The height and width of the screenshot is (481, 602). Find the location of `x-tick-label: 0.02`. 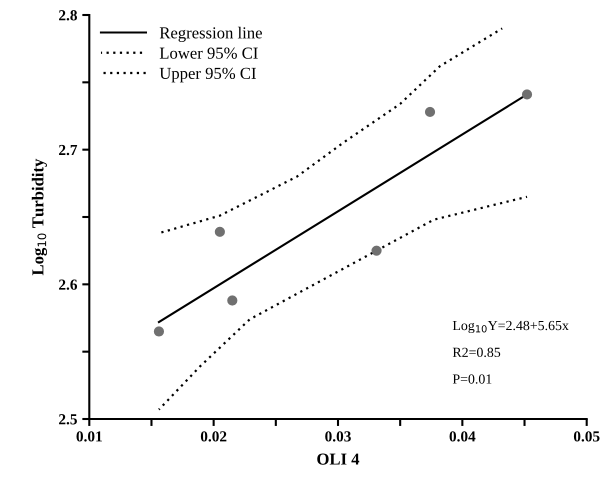

x-tick-label: 0.02 is located at coordinates (213, 436).